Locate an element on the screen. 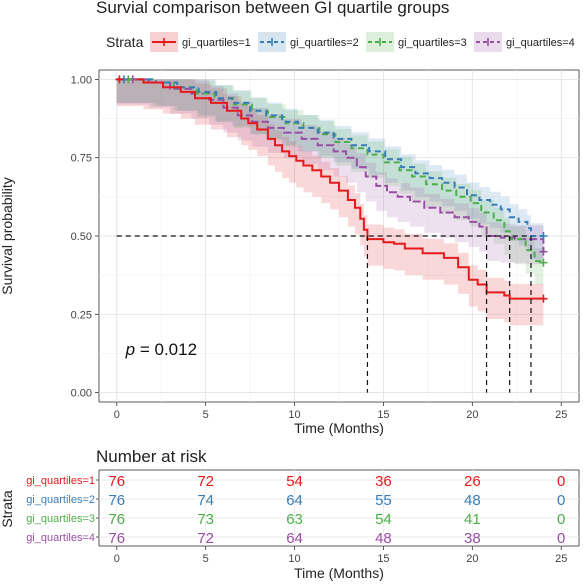  risk-count: 38 is located at coordinates (472, 538).